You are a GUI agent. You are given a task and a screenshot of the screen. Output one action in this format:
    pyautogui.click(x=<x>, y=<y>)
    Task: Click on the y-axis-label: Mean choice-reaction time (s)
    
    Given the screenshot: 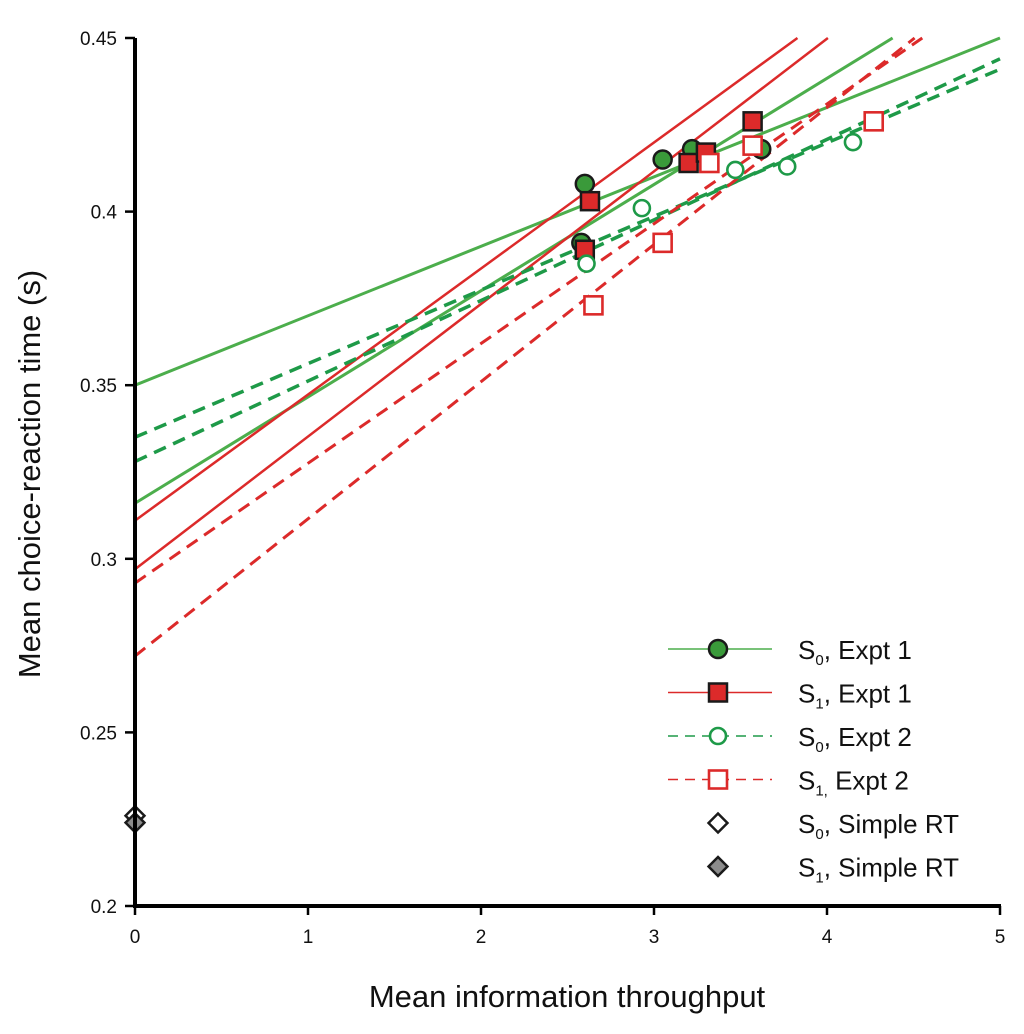 What is the action you would take?
    pyautogui.click(x=29, y=474)
    